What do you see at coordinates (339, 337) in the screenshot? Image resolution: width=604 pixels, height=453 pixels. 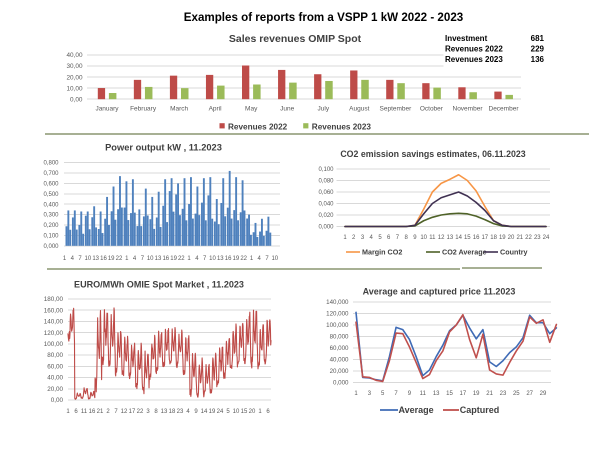 I see `svg-text: 80,000` at bounding box center [339, 337].